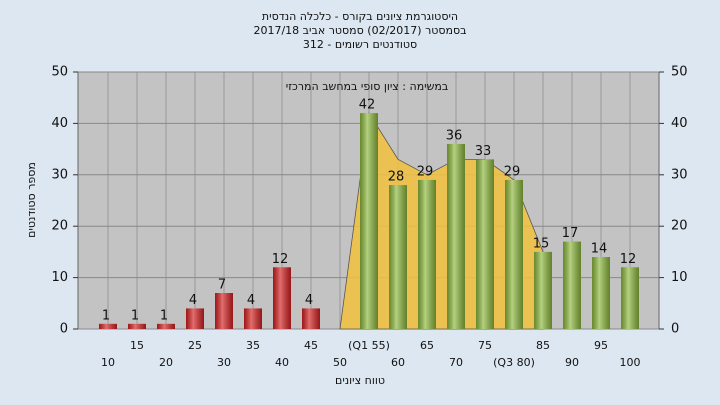 This screenshot has height=405, width=720. What do you see at coordinates (360, 380) in the screenshot?
I see `x-axis-label: טווח ציונים` at bounding box center [360, 380].